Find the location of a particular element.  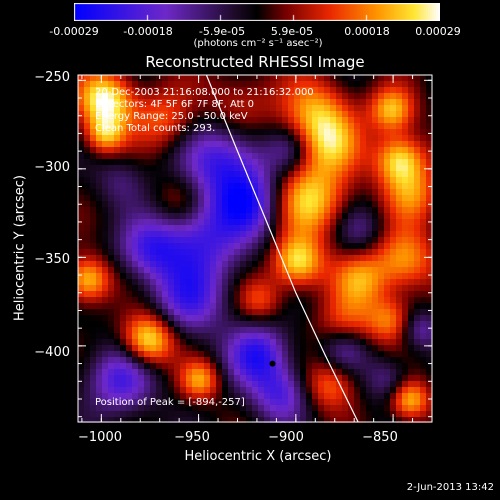

x-tick-label: −950 is located at coordinates (192, 437).